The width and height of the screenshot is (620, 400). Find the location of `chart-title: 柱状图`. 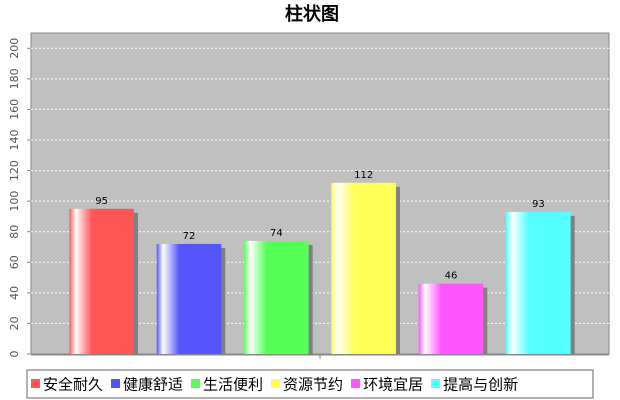

chart-title: 柱状图 is located at coordinates (312, 14).